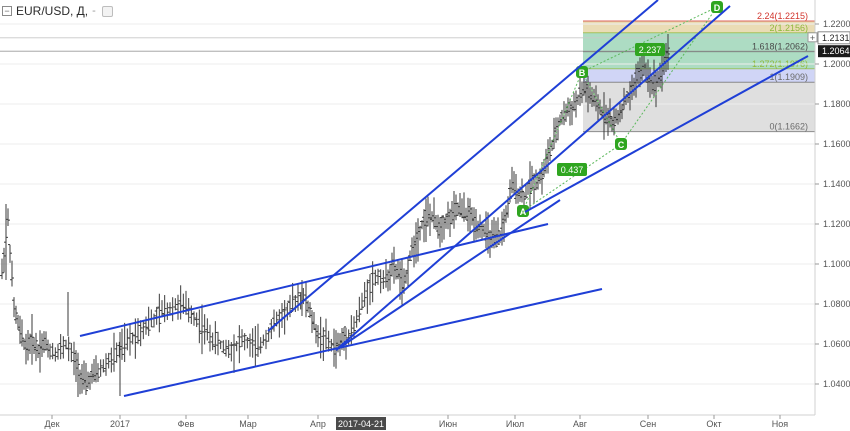 This screenshot has width=850, height=431. I want to click on x-tick-label: Ноя, so click(780, 424).